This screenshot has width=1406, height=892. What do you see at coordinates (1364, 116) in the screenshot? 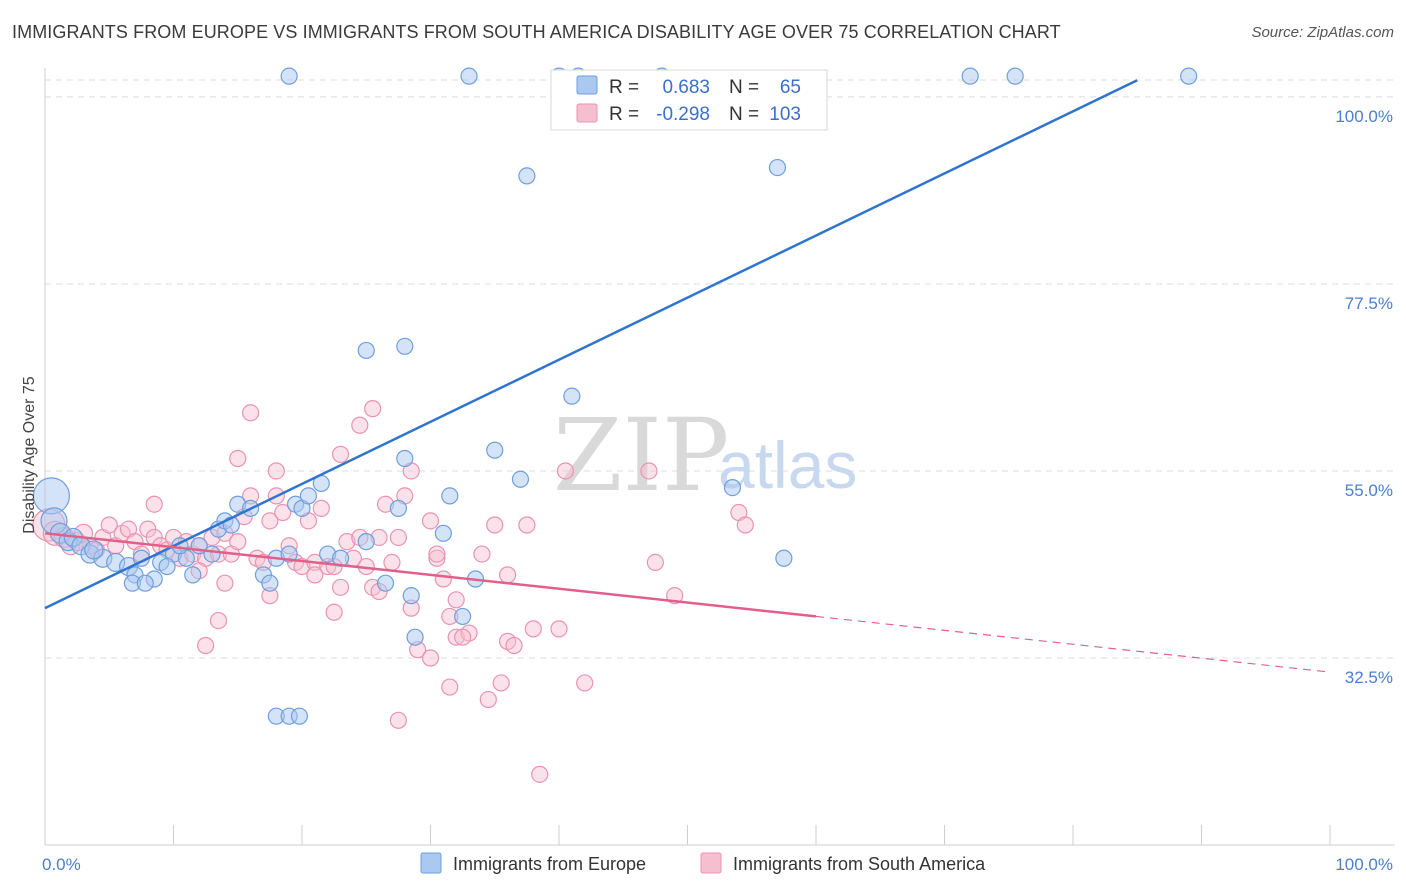
I see `y-tick-label: 100.0%` at bounding box center [1364, 116].